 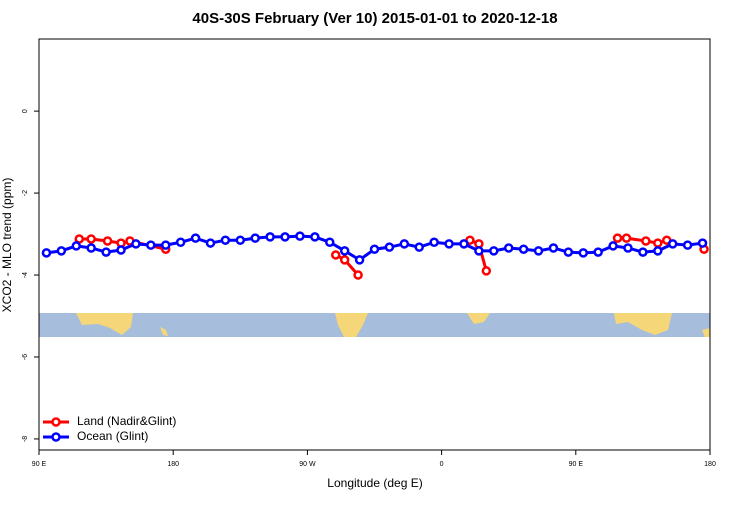 I want to click on y-axis-label: XCO2 - MLO trend (ppm), so click(x=7, y=245).